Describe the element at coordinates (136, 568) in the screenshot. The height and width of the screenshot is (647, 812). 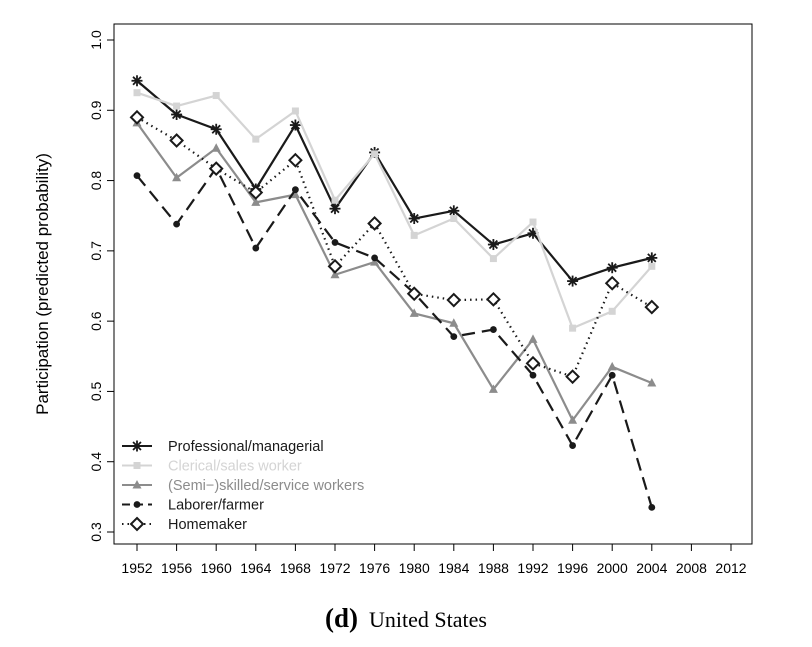
I see `x-tick-label: 1952` at that location.